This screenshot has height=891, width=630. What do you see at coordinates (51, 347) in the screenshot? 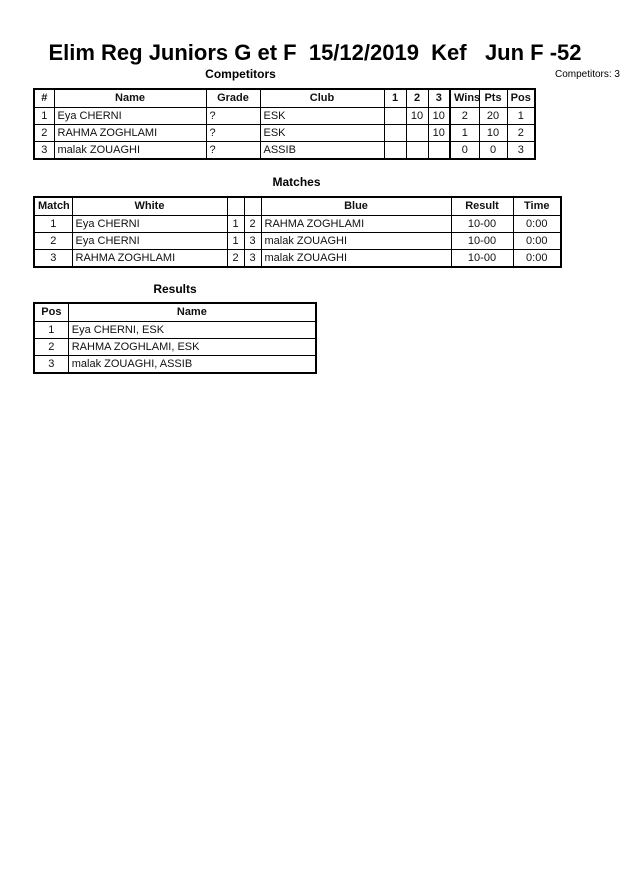
I see `cell-position: 2` at bounding box center [51, 347].